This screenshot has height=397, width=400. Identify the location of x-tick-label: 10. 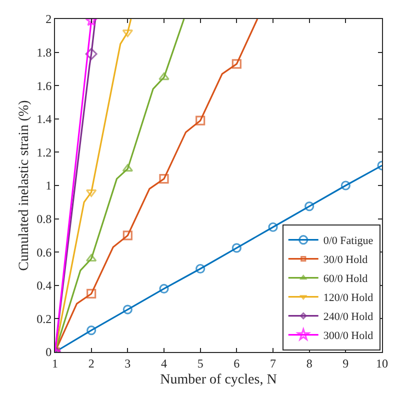
(382, 363).